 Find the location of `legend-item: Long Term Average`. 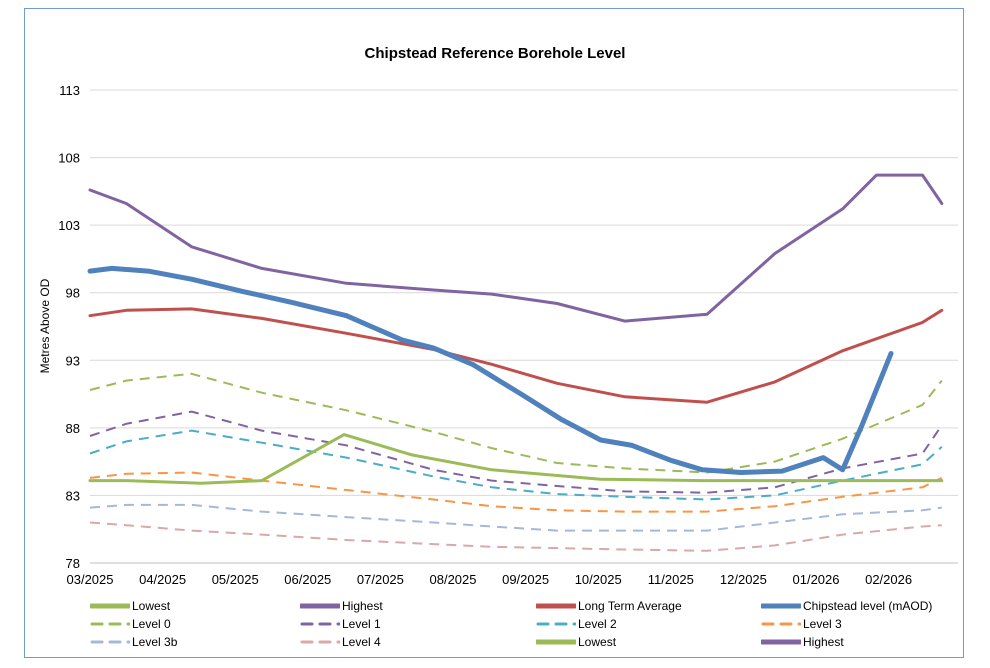

legend-item: Long Term Average is located at coordinates (648, 605).